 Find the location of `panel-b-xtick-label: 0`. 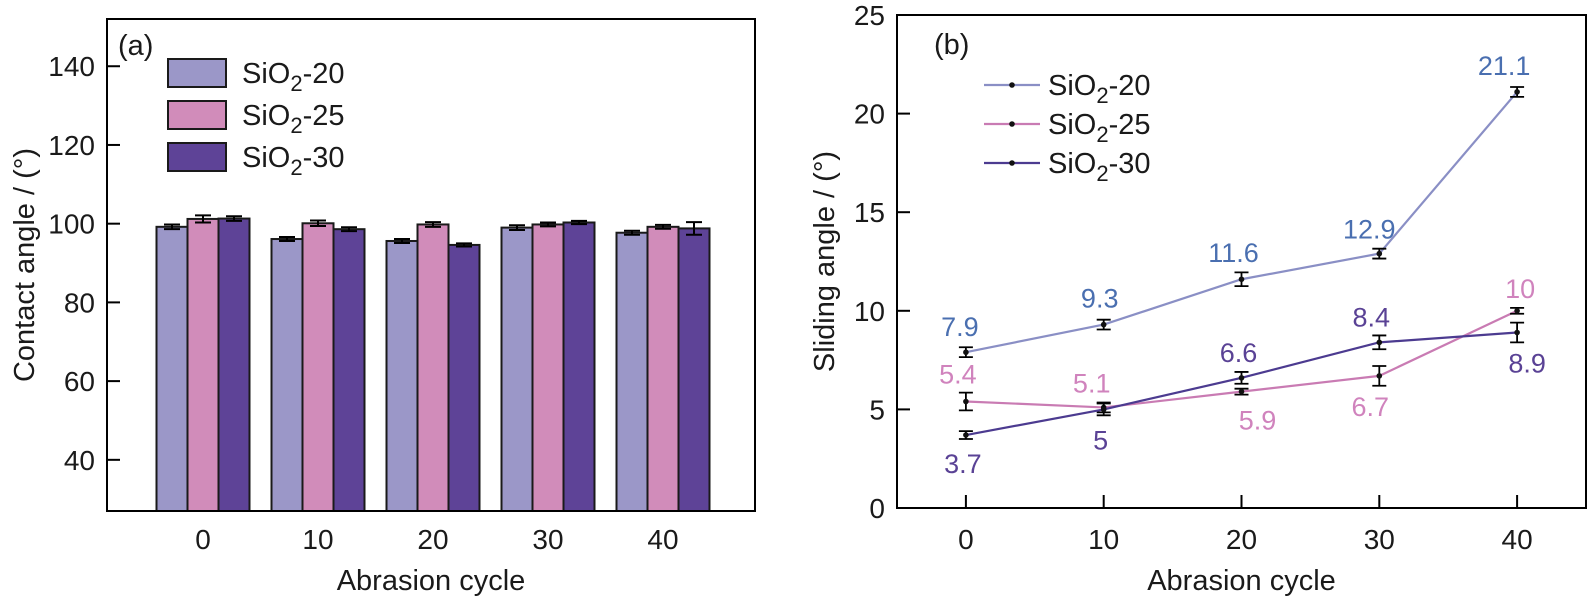

panel-b-xtick-label: 0 is located at coordinates (966, 539).